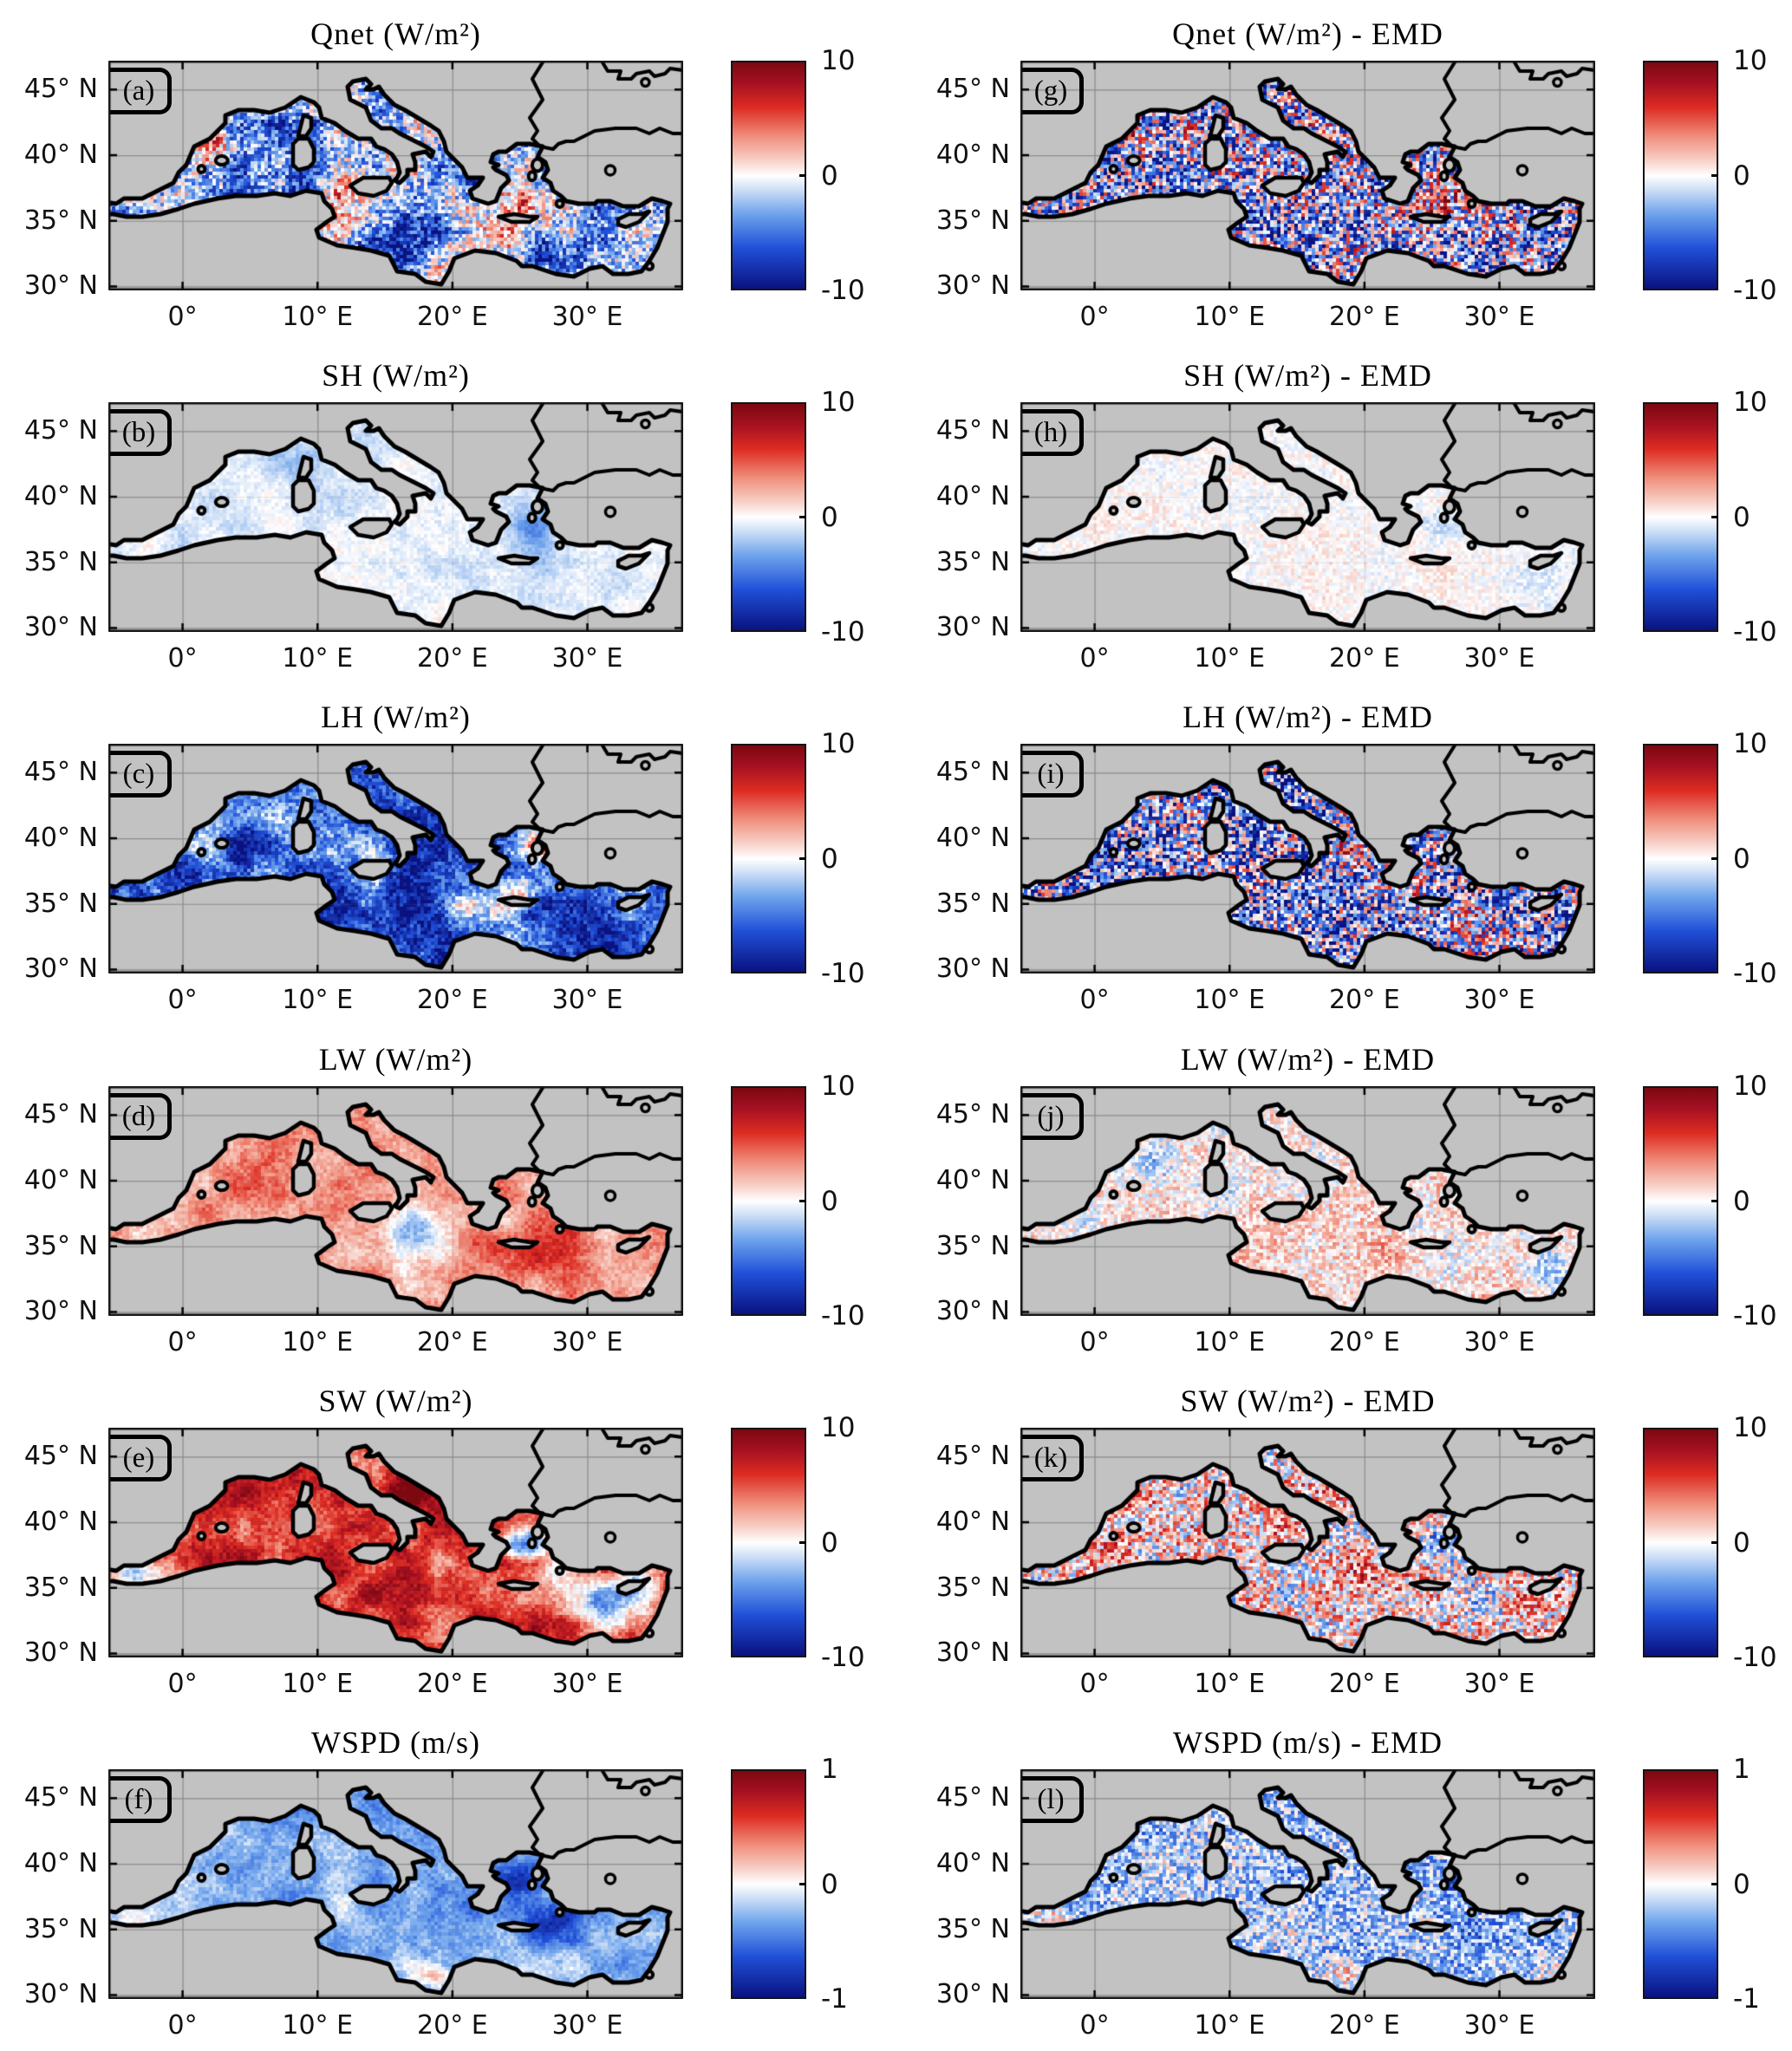  What do you see at coordinates (395, 1742) in the screenshot?
I see `panel-title-f: WSPD (m/s)` at bounding box center [395, 1742].